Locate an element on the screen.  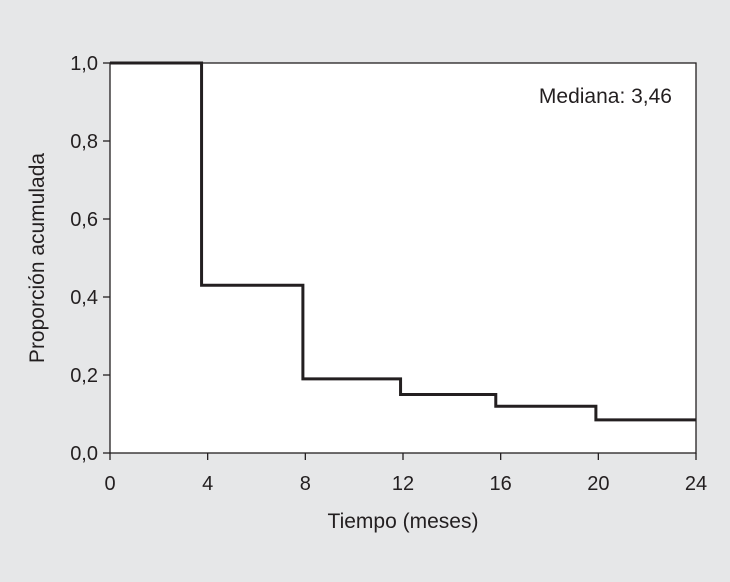
y-axis-title: Proporción acumulada is located at coordinates (37, 258).